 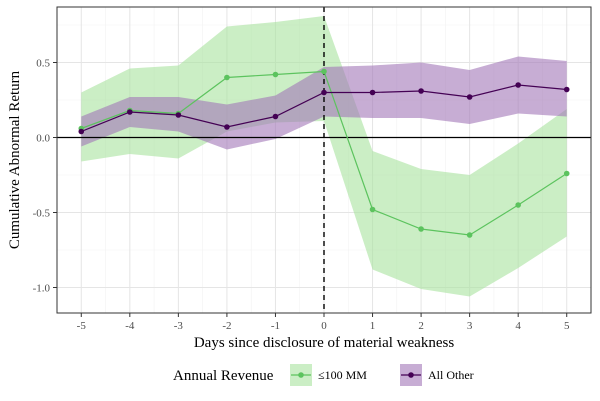 I want to click on x-tick-label: 0, so click(x=324, y=326).